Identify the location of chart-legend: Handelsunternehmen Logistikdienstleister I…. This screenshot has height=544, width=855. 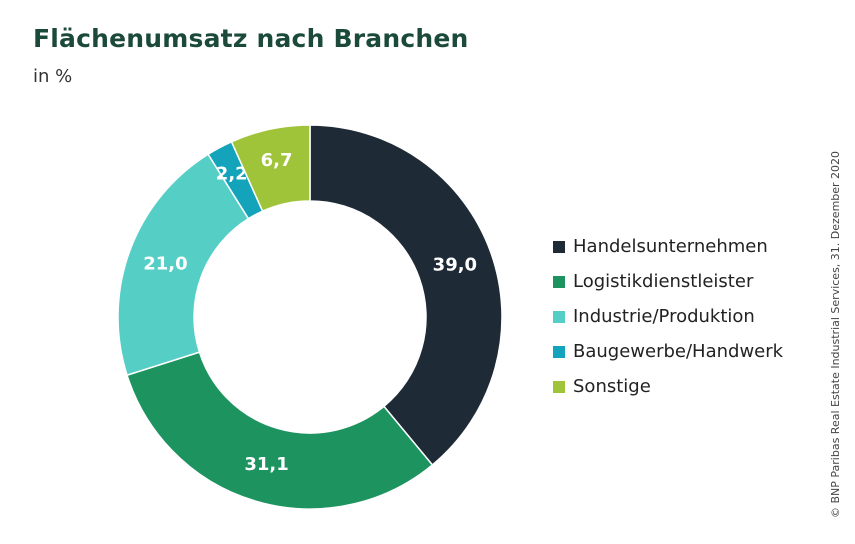
(668, 316).